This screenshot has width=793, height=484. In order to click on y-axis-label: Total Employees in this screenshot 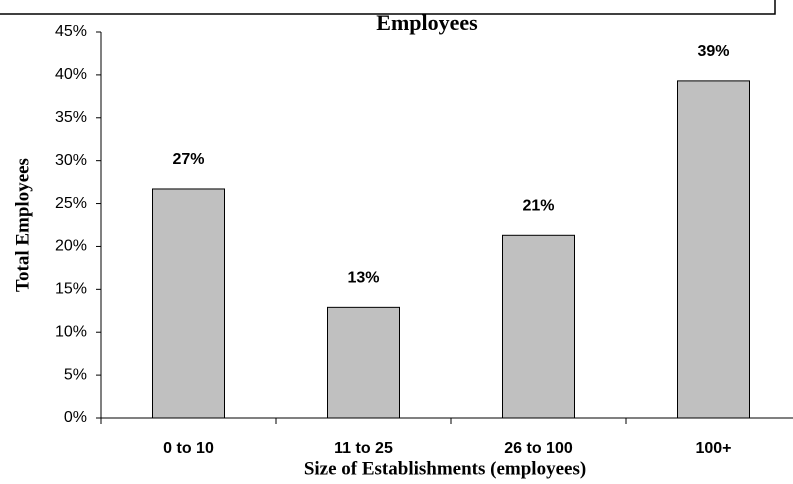, I will do `click(22, 225)`.